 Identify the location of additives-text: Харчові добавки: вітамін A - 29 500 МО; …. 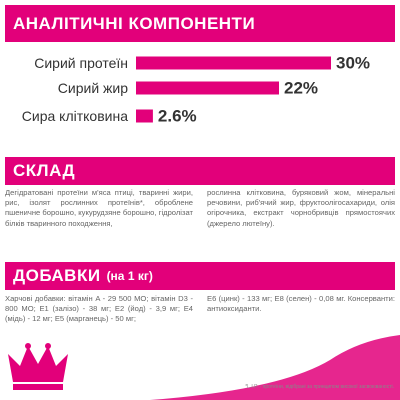
(200, 309).